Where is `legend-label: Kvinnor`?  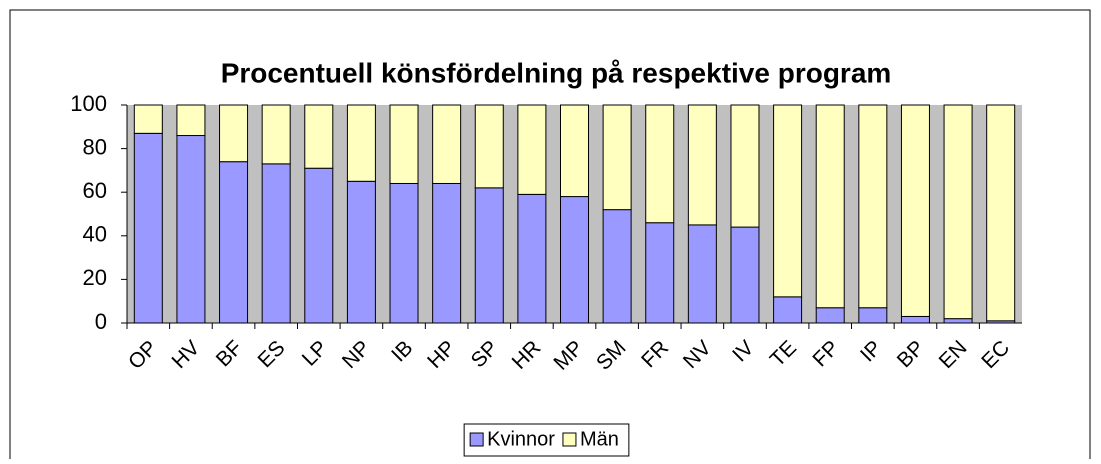
legend-label: Kvinnor is located at coordinates (521, 439).